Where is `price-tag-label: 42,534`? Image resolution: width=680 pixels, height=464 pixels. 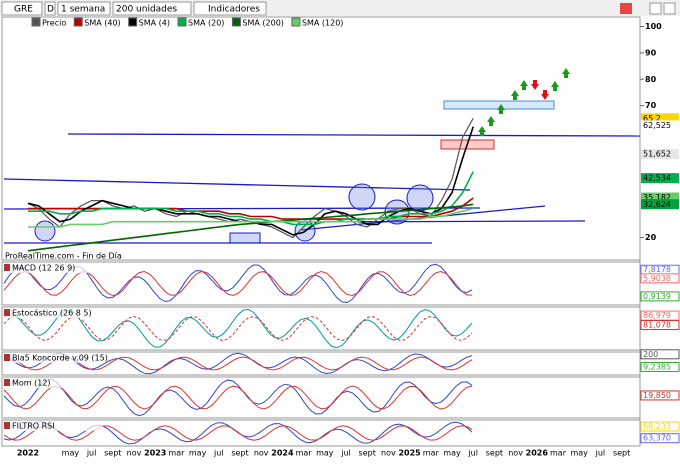
price-tag-label: 42,534 is located at coordinates (657, 178).